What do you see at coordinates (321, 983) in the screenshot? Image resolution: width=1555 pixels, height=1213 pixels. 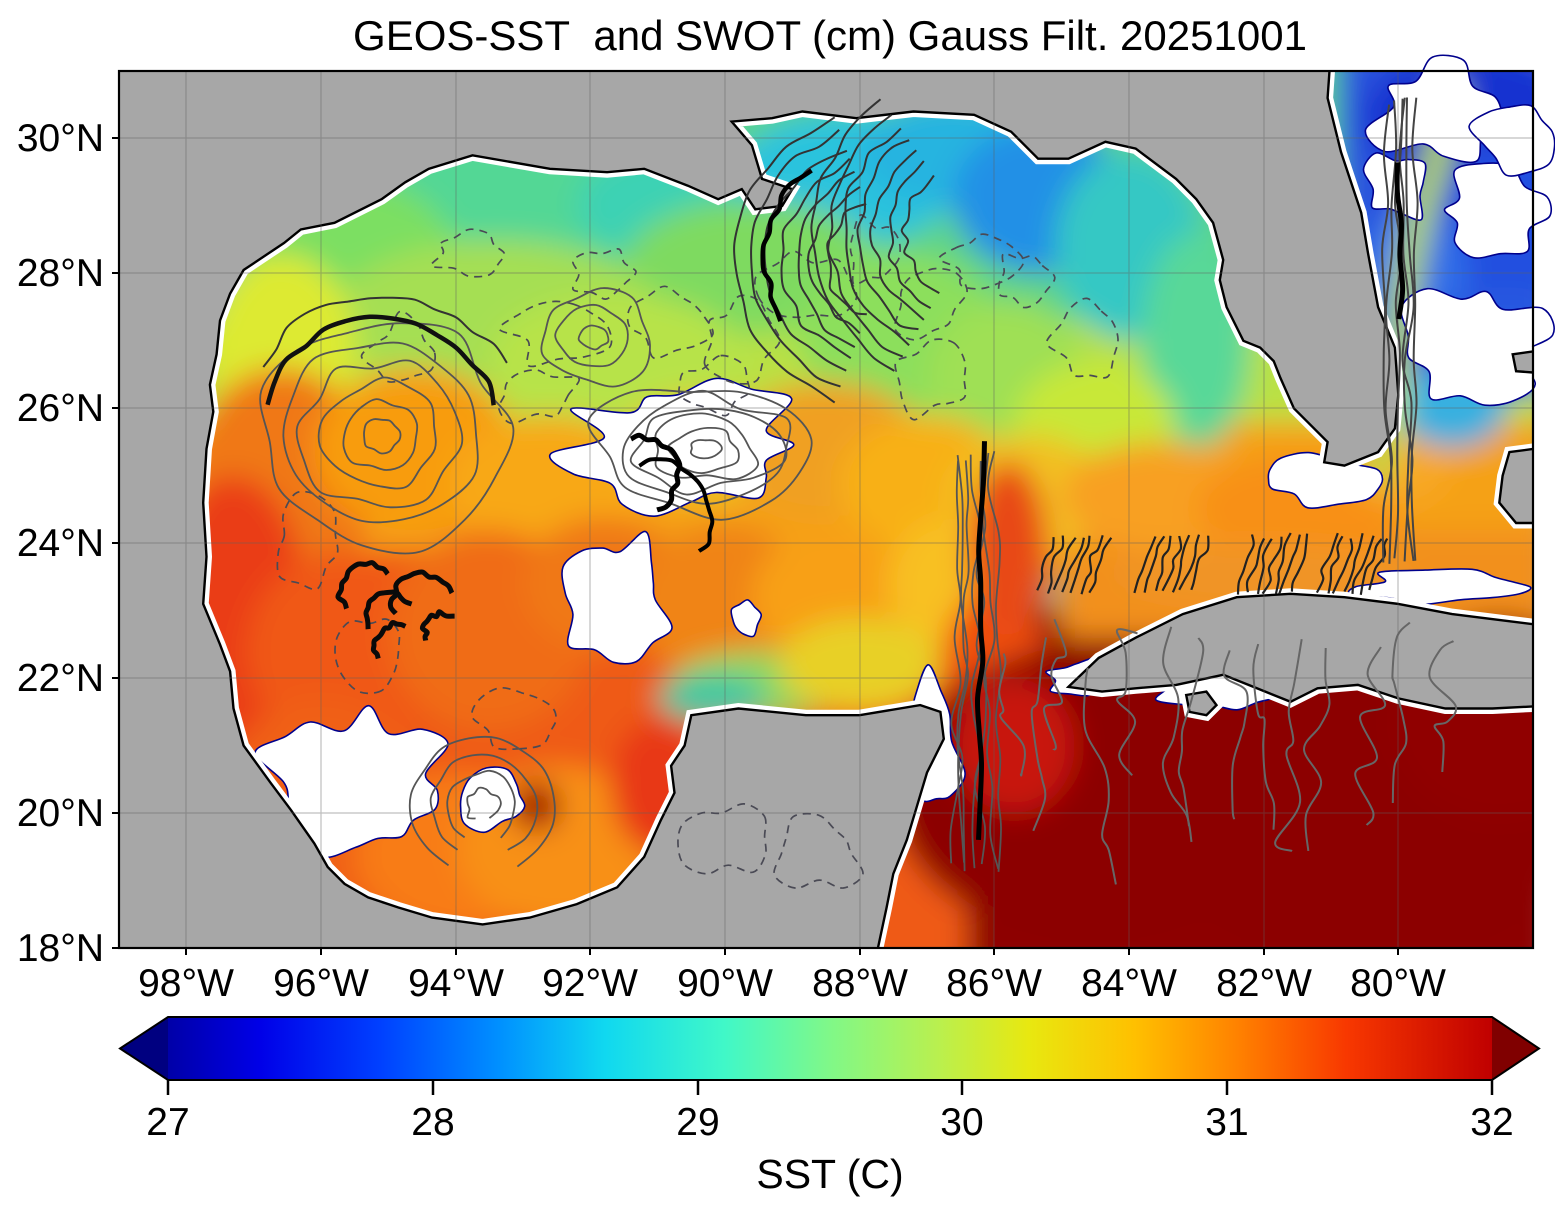 I see `svg-text: 96°W` at bounding box center [321, 983].